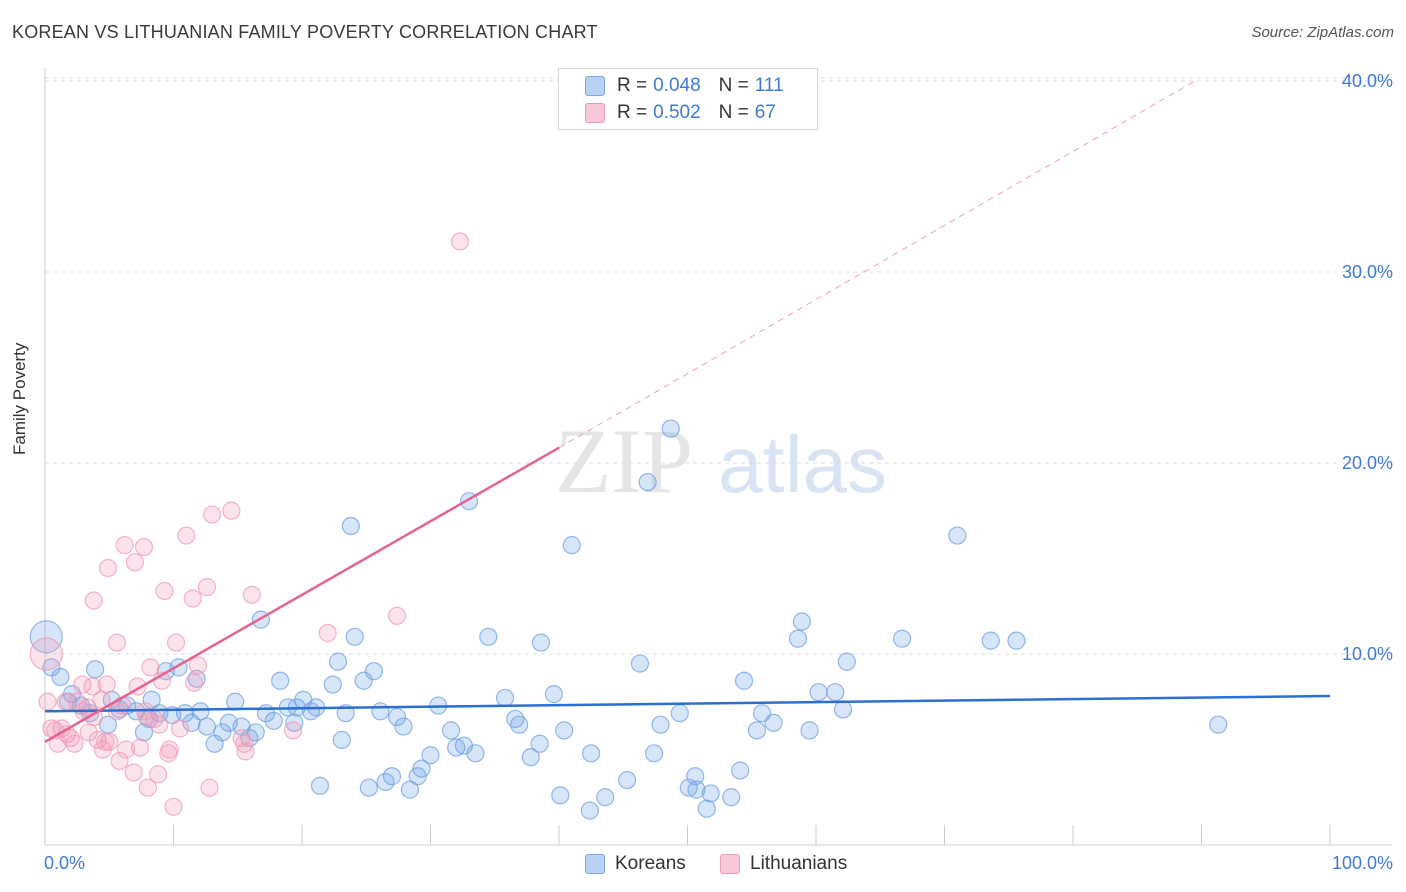 The height and width of the screenshot is (892, 1406). I want to click on y-tick-label: 40.0%, so click(1367, 81).